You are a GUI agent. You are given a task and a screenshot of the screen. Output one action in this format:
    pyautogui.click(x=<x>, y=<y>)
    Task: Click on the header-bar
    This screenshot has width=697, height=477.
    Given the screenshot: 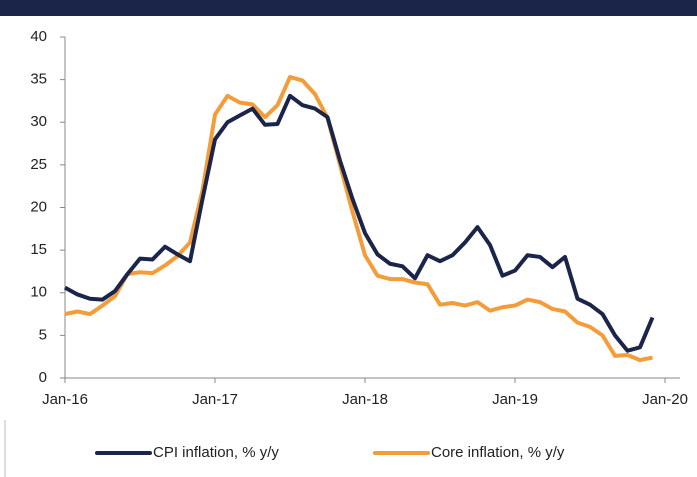 What is the action you would take?
    pyautogui.click(x=348, y=8)
    